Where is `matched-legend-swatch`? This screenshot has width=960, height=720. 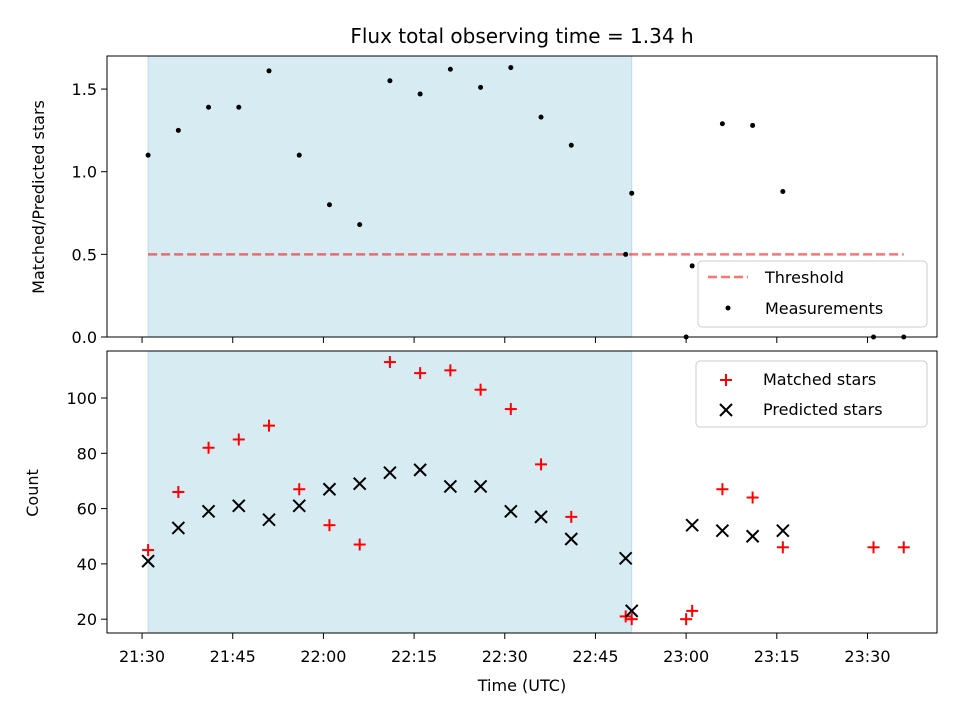
matched-legend-swatch is located at coordinates (726, 380).